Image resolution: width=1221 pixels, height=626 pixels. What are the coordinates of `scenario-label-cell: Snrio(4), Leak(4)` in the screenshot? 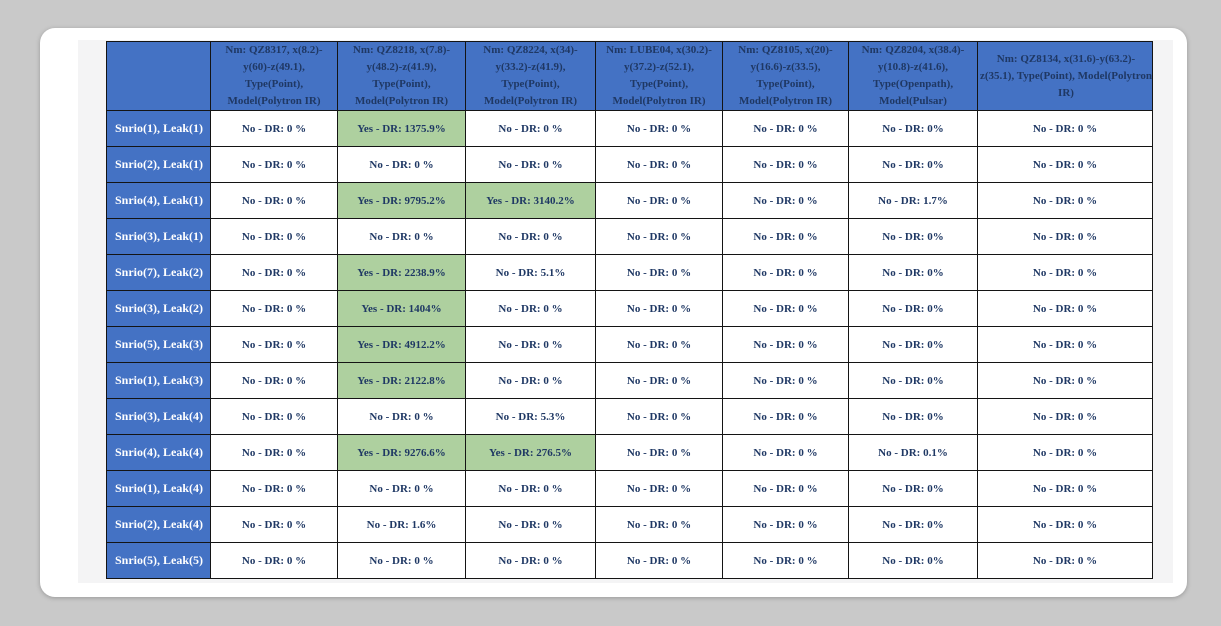 It's located at (158, 453).